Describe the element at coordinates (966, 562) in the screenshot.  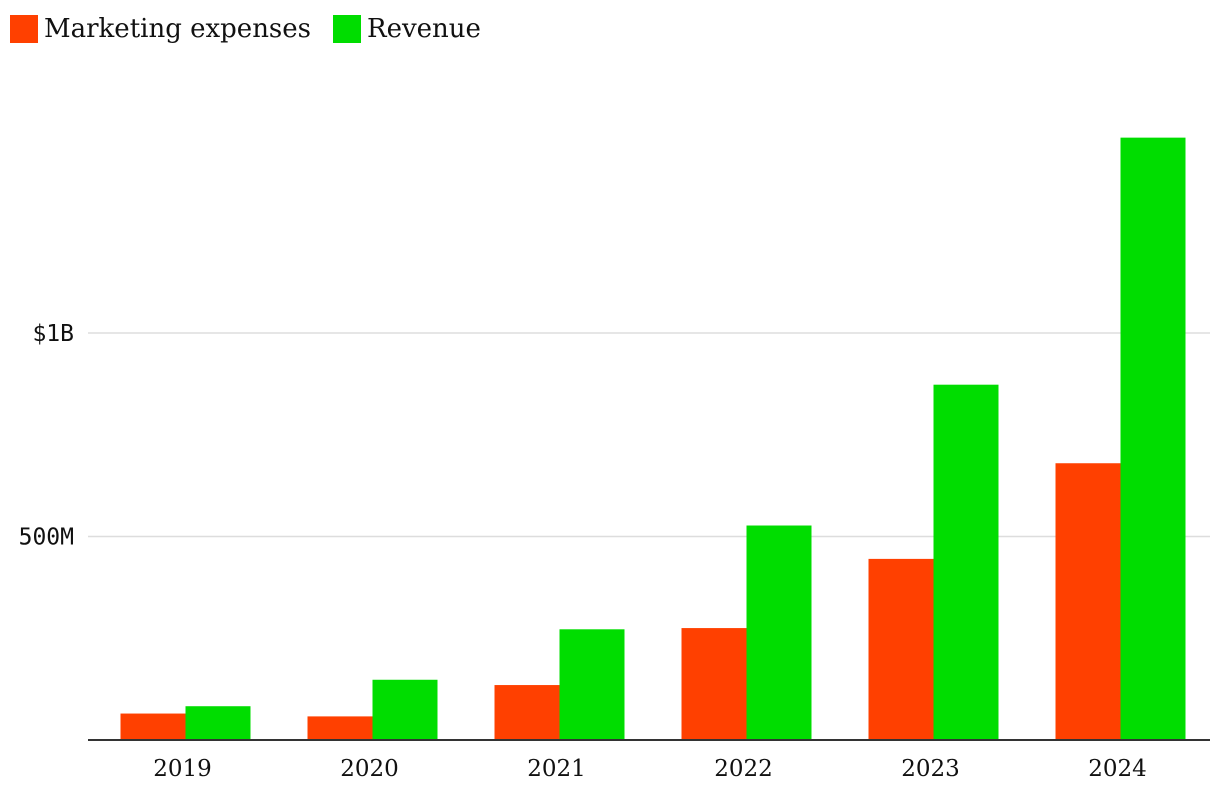
I see `bar-revenue-2023` at that location.